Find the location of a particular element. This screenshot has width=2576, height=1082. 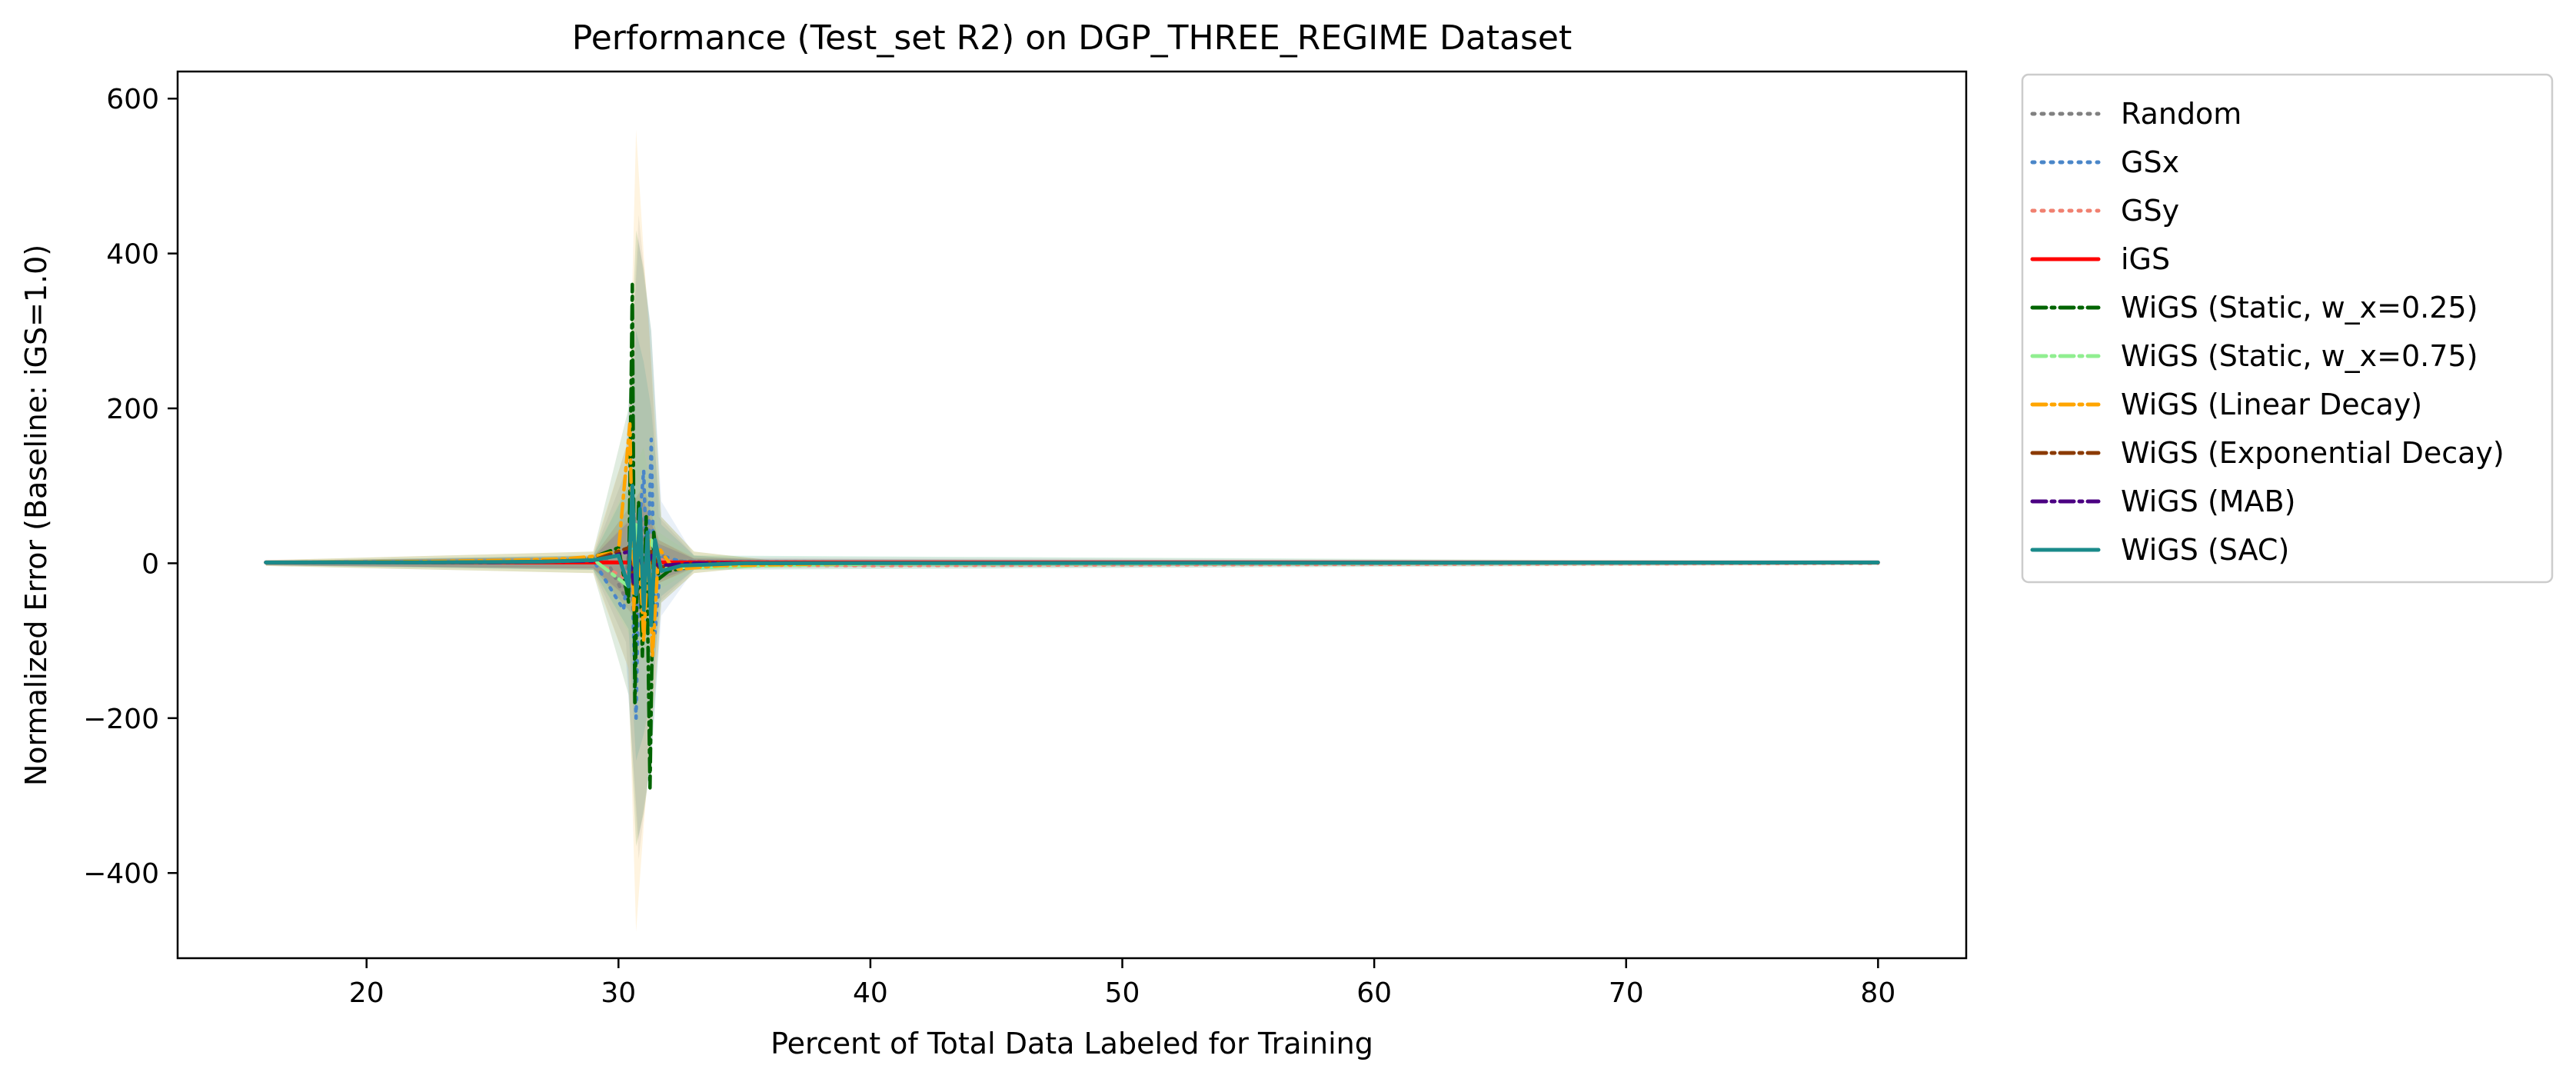

series-line-wigs-sac is located at coordinates (1072, 556).